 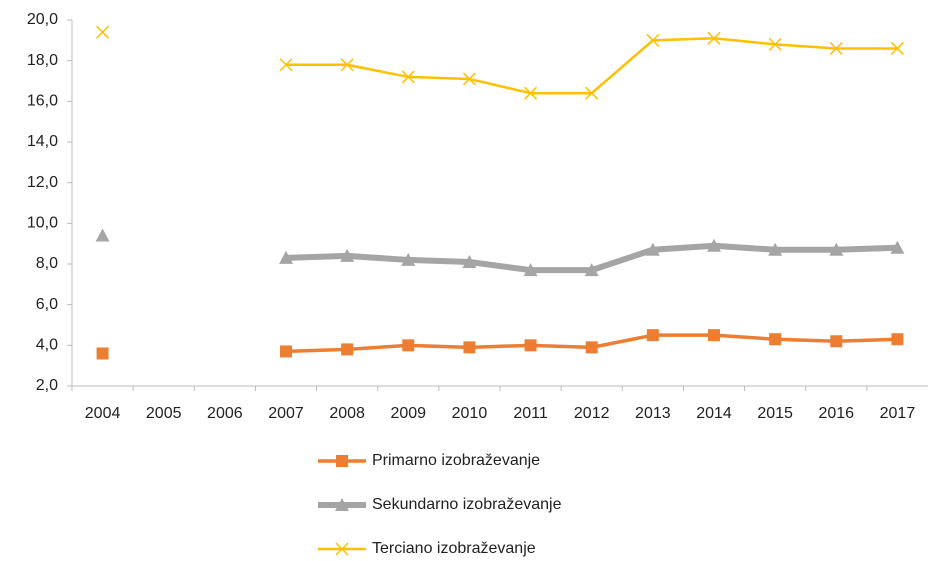 What do you see at coordinates (47, 385) in the screenshot?
I see `y-tick-label: 2,0` at bounding box center [47, 385].